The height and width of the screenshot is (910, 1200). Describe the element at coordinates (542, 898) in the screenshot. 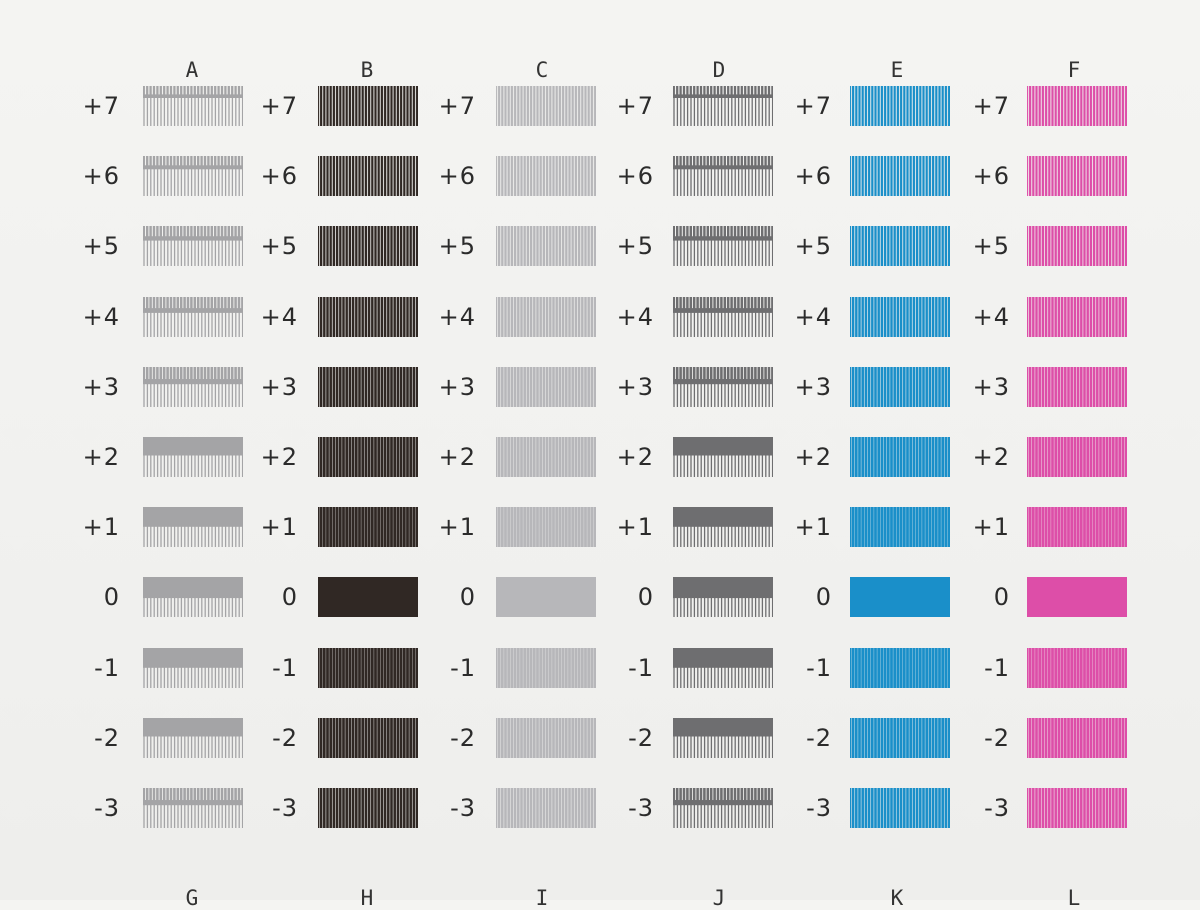

I see `bottom-column-header-i: I` at that location.